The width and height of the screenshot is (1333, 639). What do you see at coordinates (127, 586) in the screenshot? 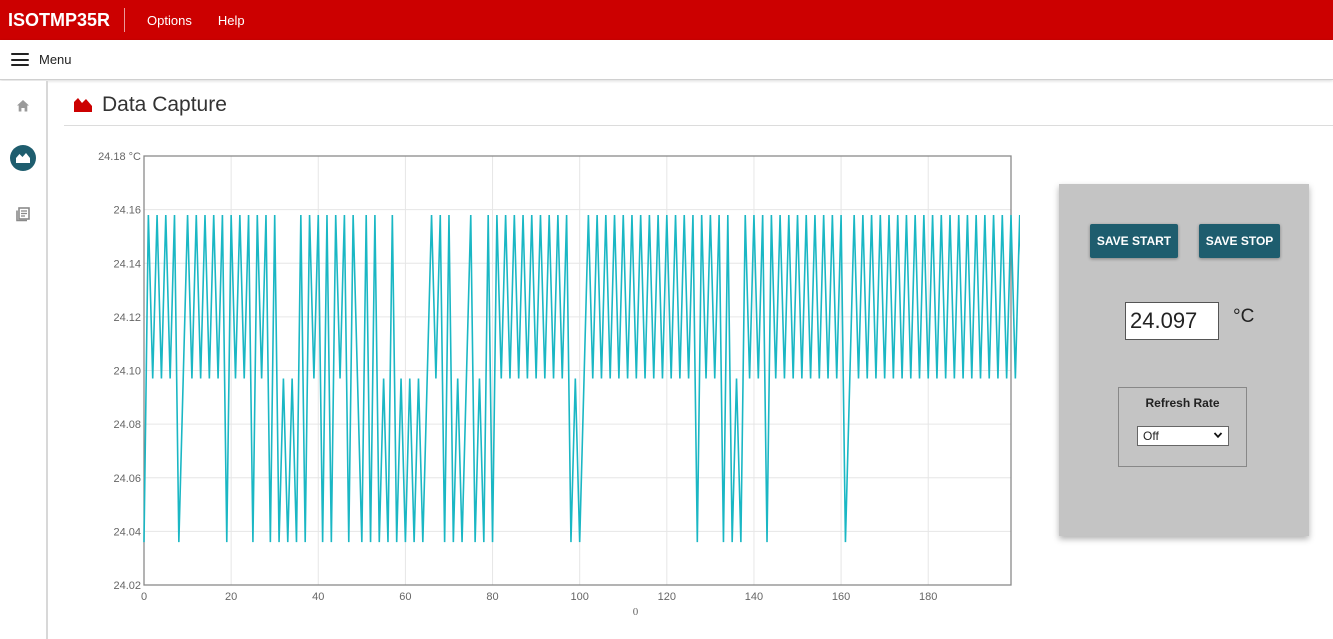
I see `y-tick-label: 24.02` at bounding box center [127, 586].